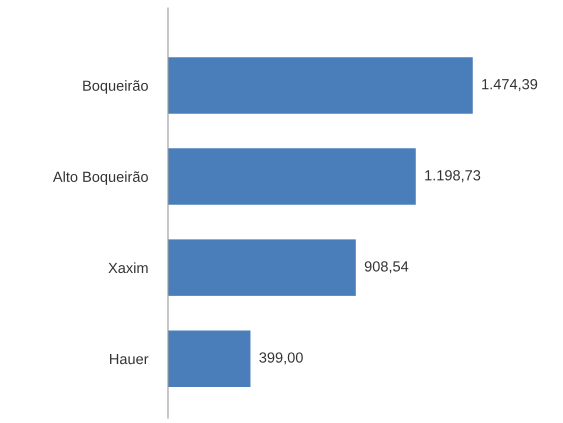 This screenshot has width=563, height=423. What do you see at coordinates (100, 178) in the screenshot?
I see `y-tick-label: Alto Boqueirão` at bounding box center [100, 178].